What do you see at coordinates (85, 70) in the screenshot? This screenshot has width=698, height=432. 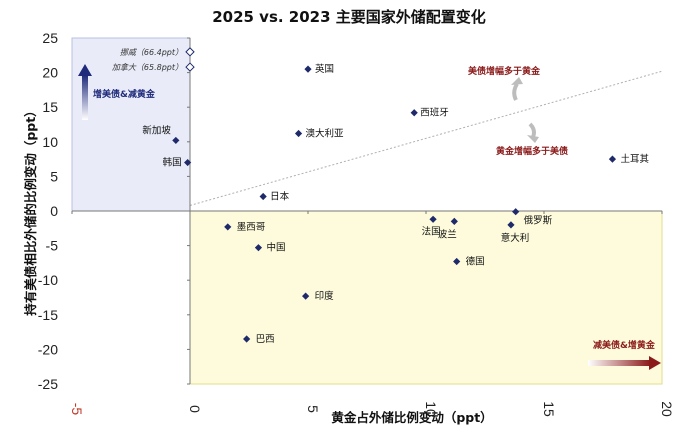 I see `up-arrow-head-icon` at bounding box center [85, 70].